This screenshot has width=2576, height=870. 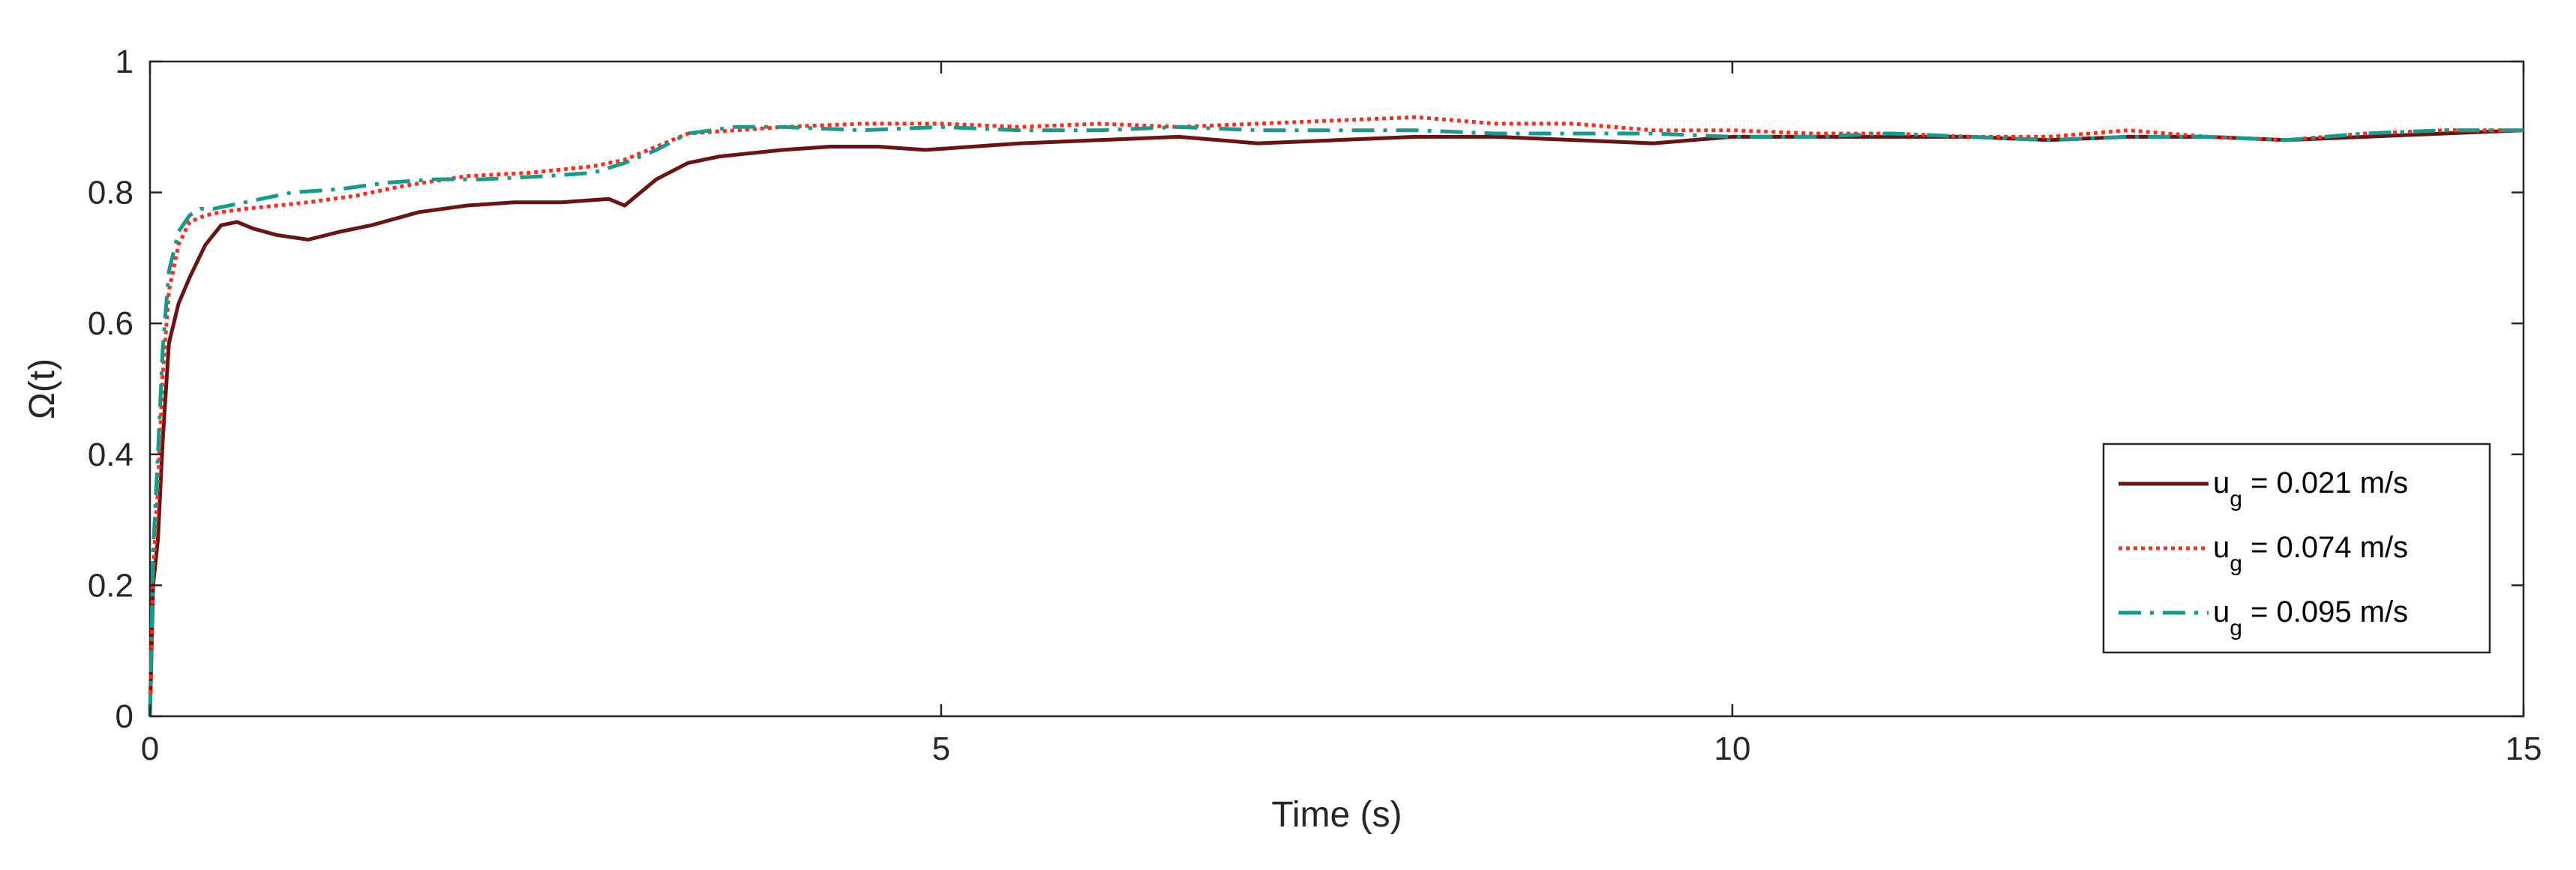 What do you see at coordinates (124, 716) in the screenshot?
I see `y-tick-label: 0` at bounding box center [124, 716].